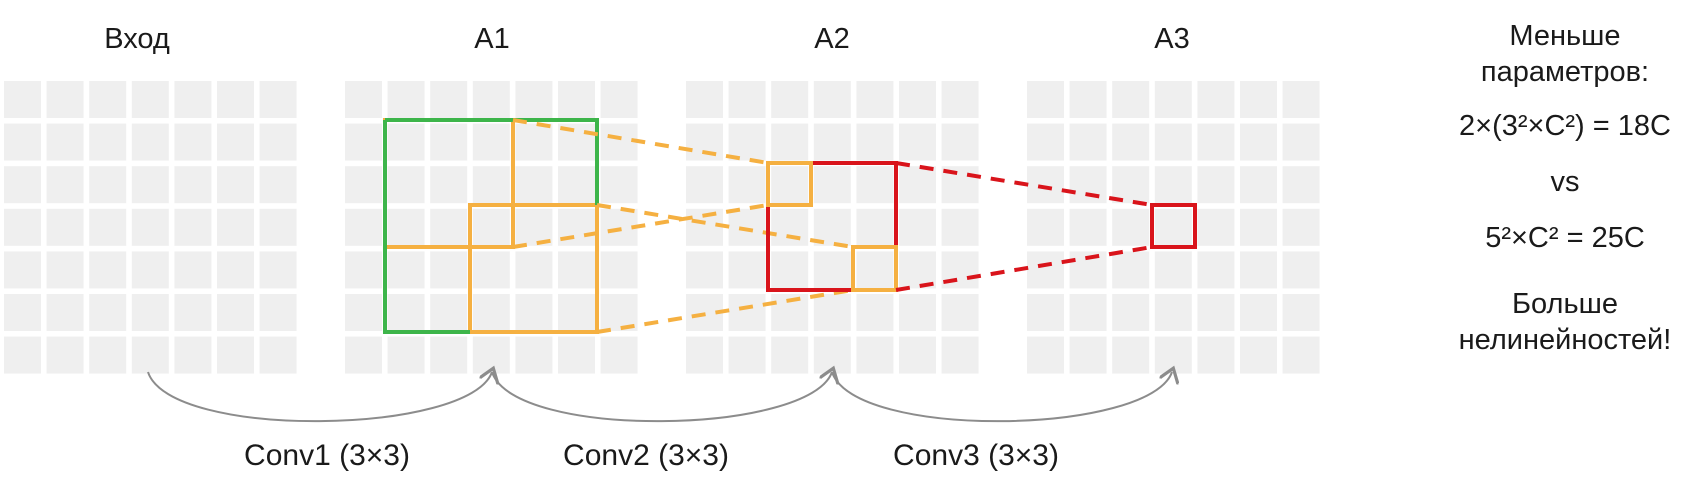  What do you see at coordinates (874, 268) in the screenshot?
I see `a2-orange-bottom-unit` at bounding box center [874, 268].